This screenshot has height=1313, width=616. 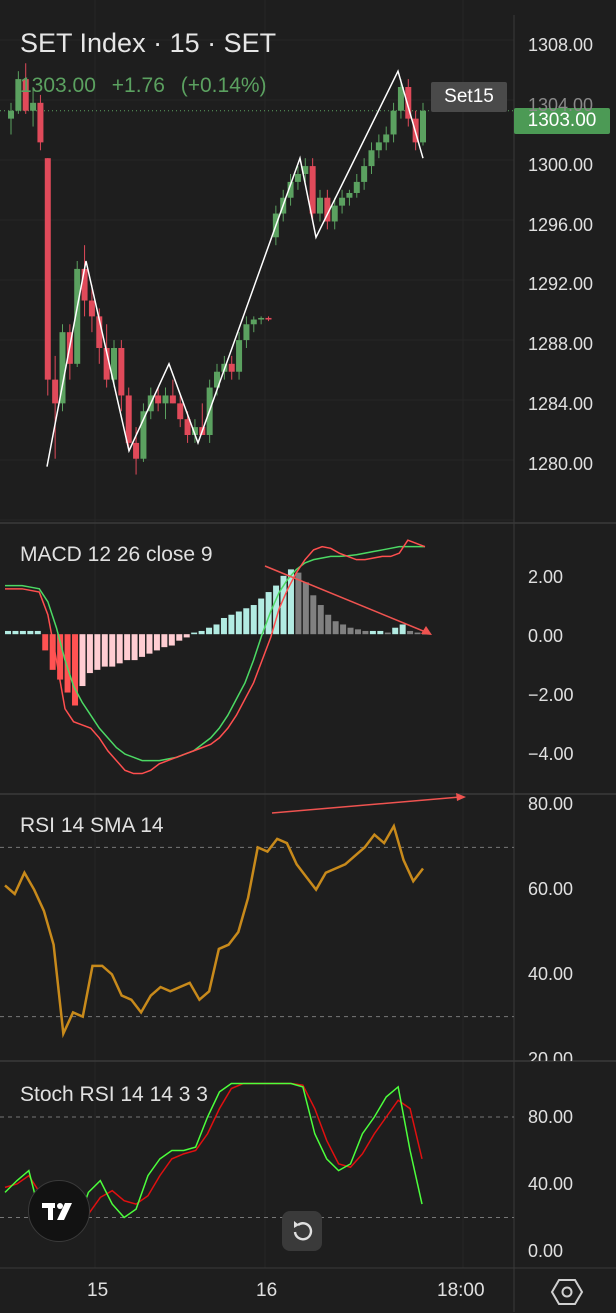 I want to click on price-change-pct: (+0.14%), so click(x=223, y=85).